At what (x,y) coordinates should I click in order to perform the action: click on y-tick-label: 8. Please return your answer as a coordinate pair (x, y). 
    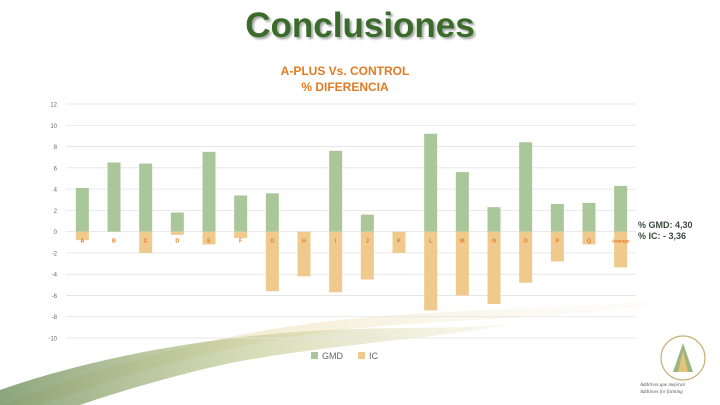
    Looking at the image, I should click on (56, 148).